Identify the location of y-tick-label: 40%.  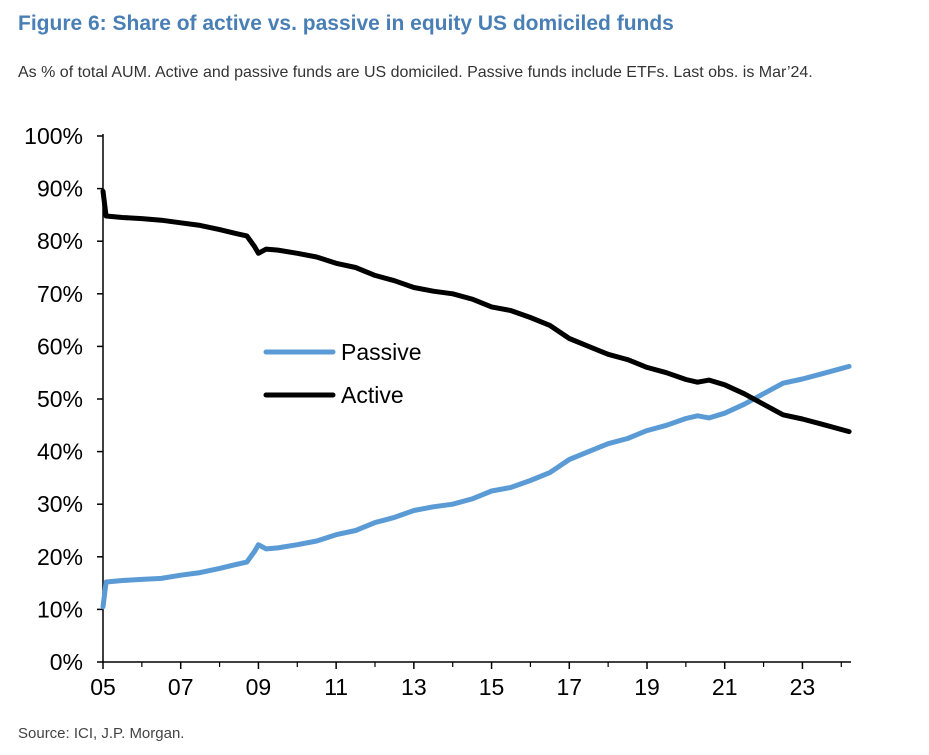
(60, 452).